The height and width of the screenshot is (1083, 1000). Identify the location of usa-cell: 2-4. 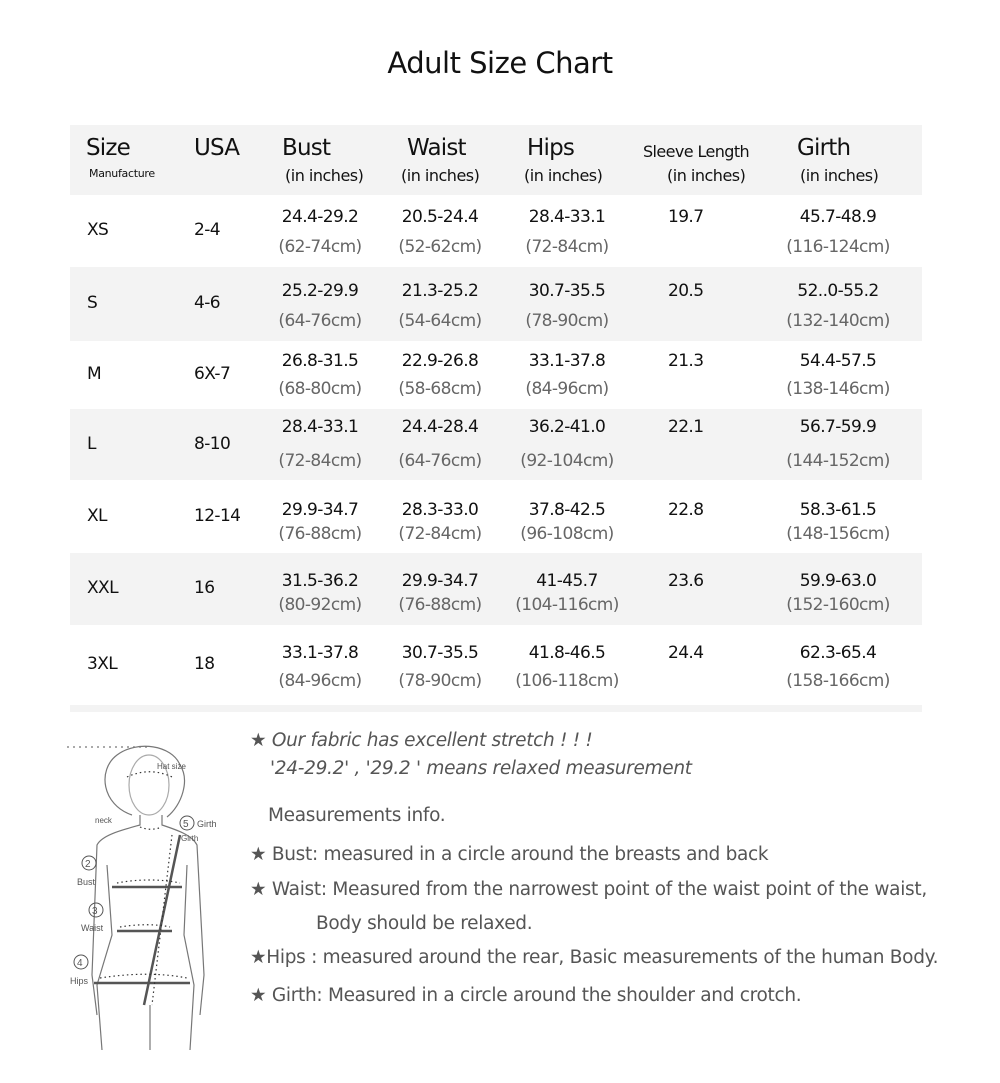
(207, 230).